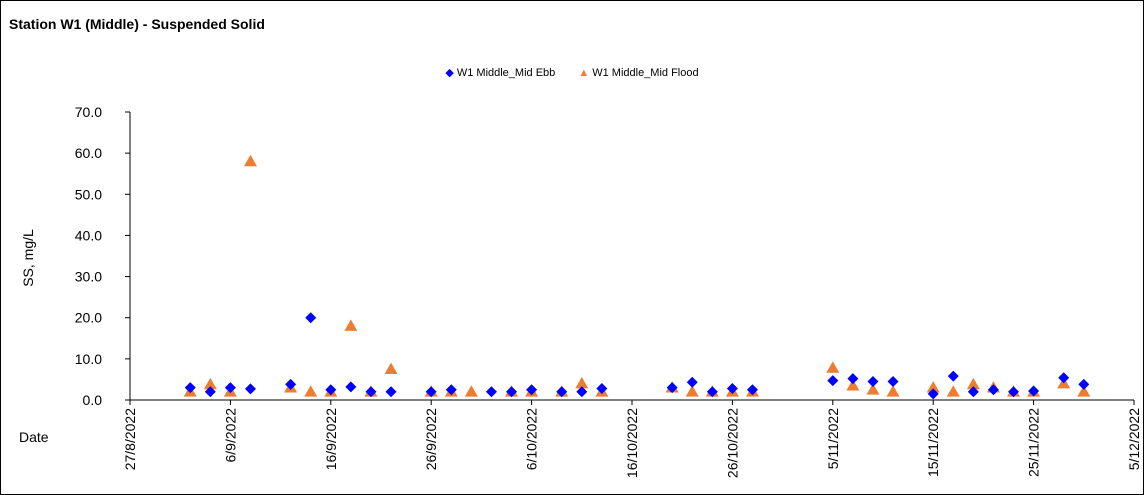  What do you see at coordinates (431, 439) in the screenshot?
I see `x-tick-label: 26/9/2022` at bounding box center [431, 439].